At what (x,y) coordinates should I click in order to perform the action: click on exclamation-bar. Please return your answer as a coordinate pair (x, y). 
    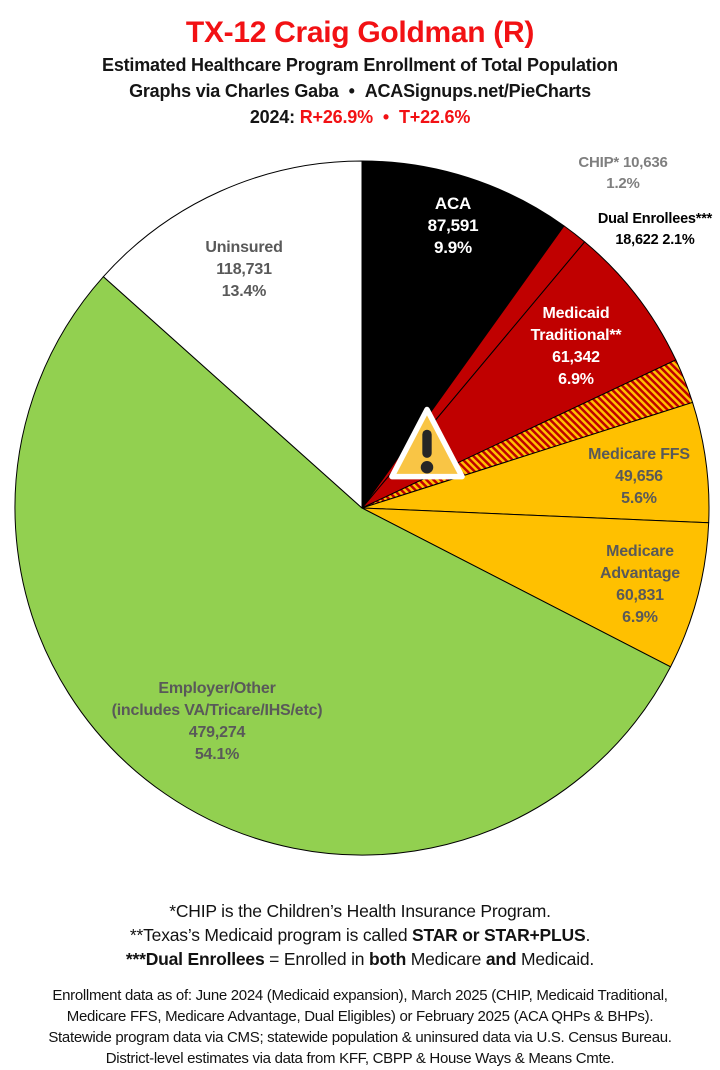
    Looking at the image, I should click on (427, 443).